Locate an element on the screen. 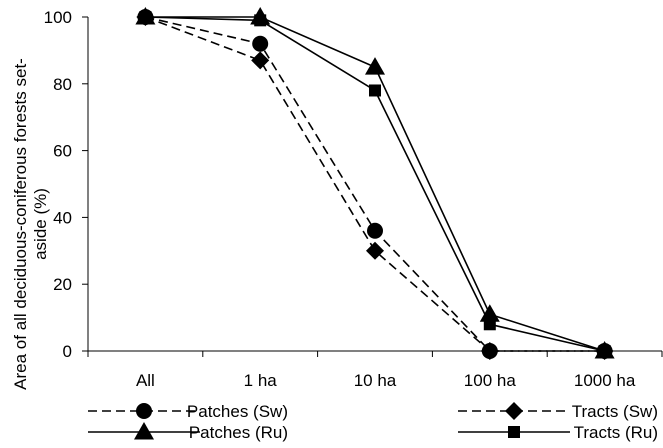 The height and width of the screenshot is (448, 663). y-tick-label: 80 is located at coordinates (62, 84).